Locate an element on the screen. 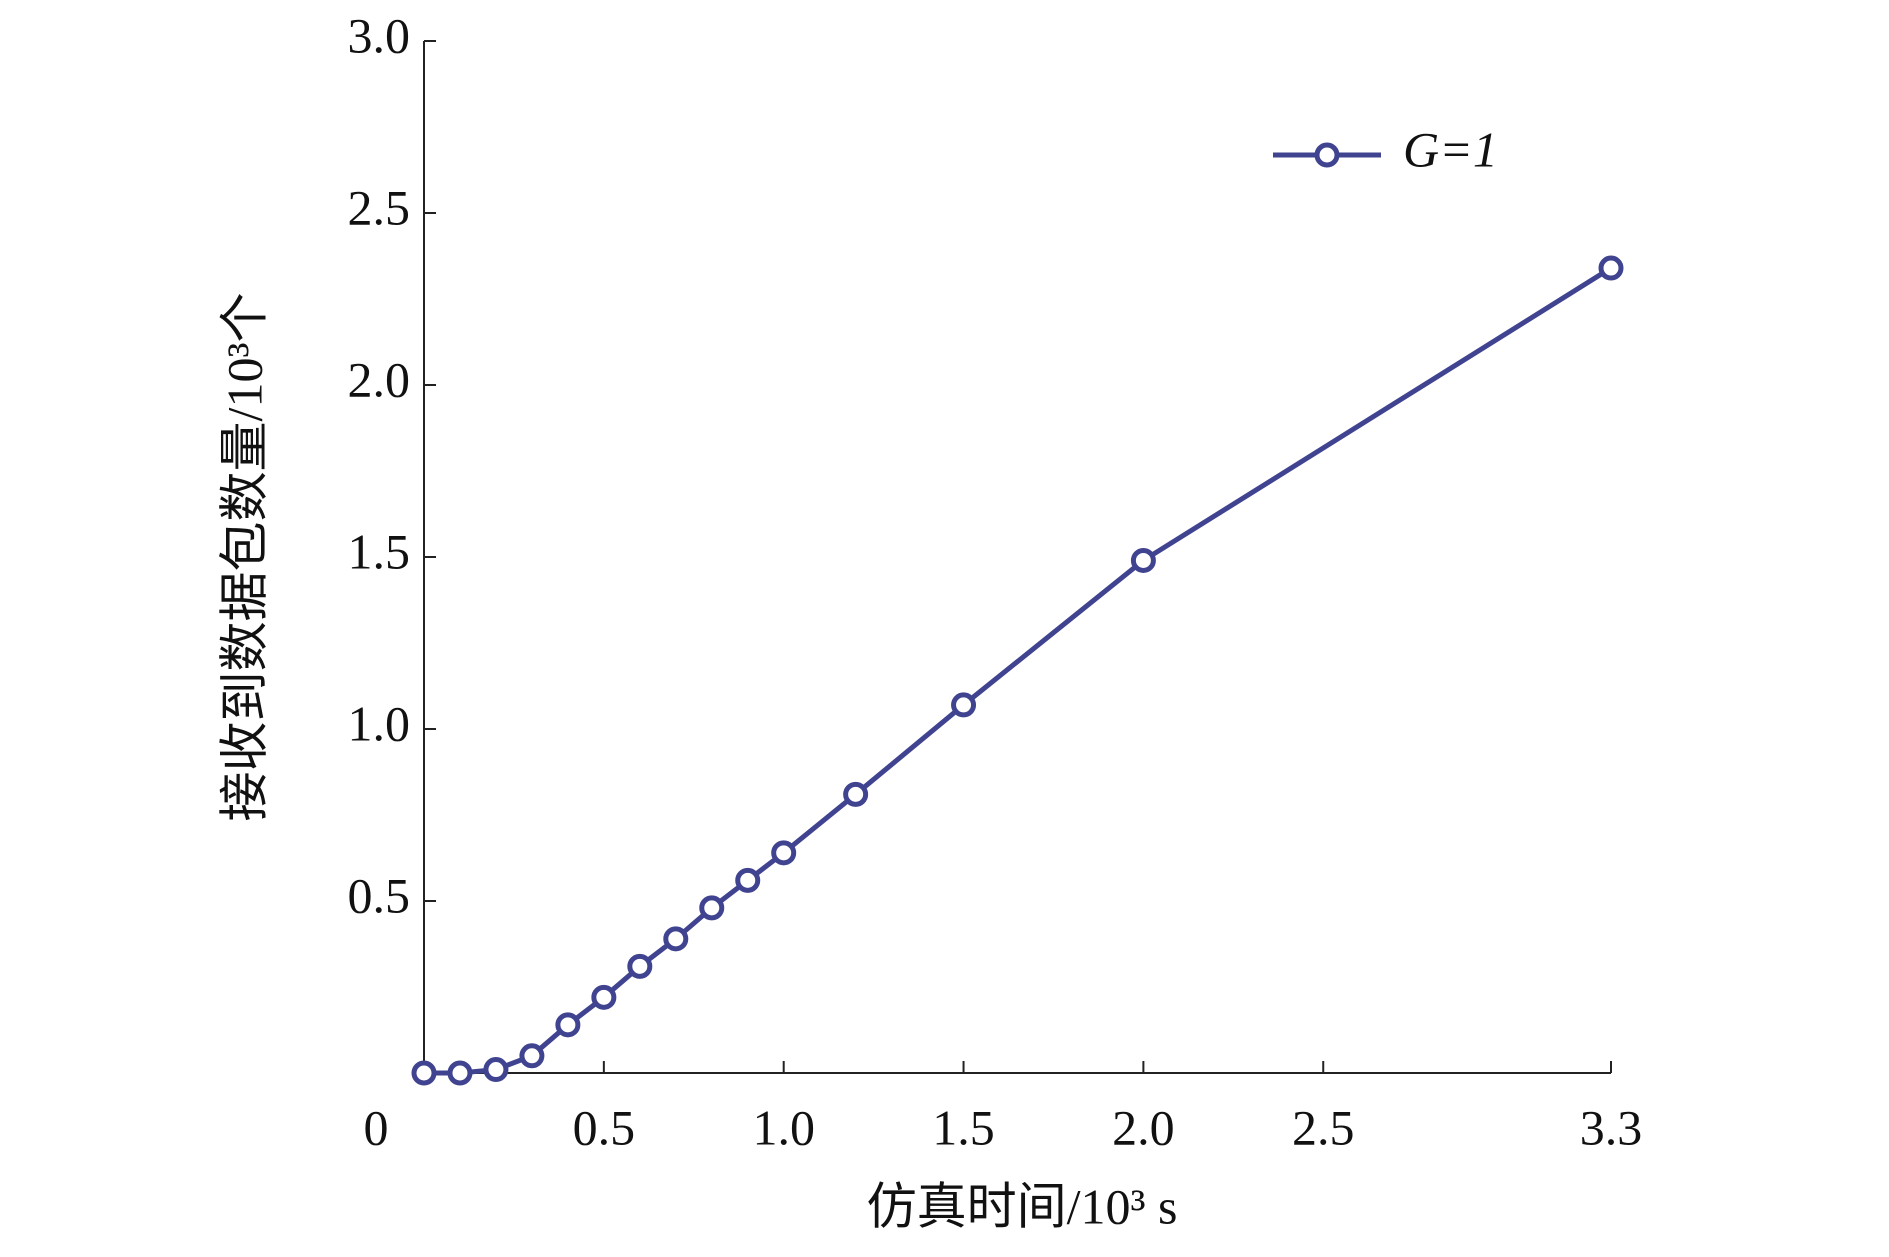 The height and width of the screenshot is (1257, 1889). x-tick-label: 1.5 is located at coordinates (963, 1127).